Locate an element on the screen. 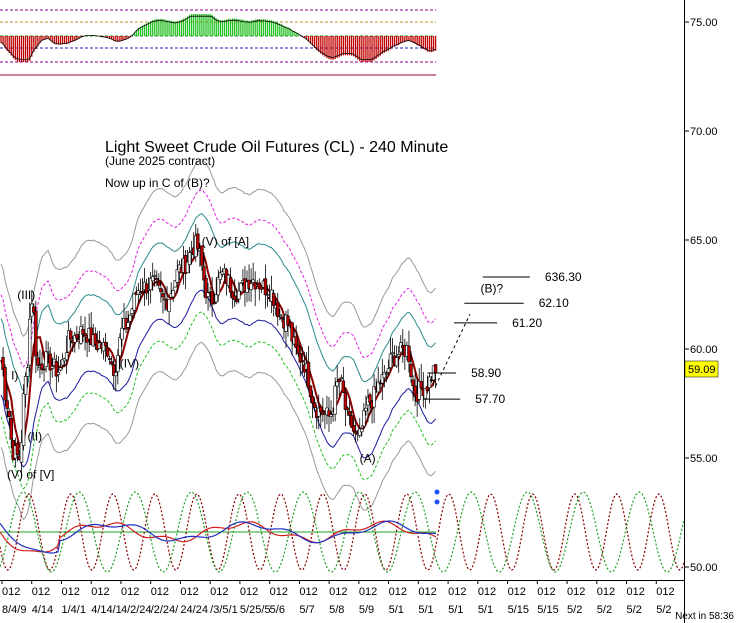  chart-subtitle: (June 2025 contract) is located at coordinates (160, 161).